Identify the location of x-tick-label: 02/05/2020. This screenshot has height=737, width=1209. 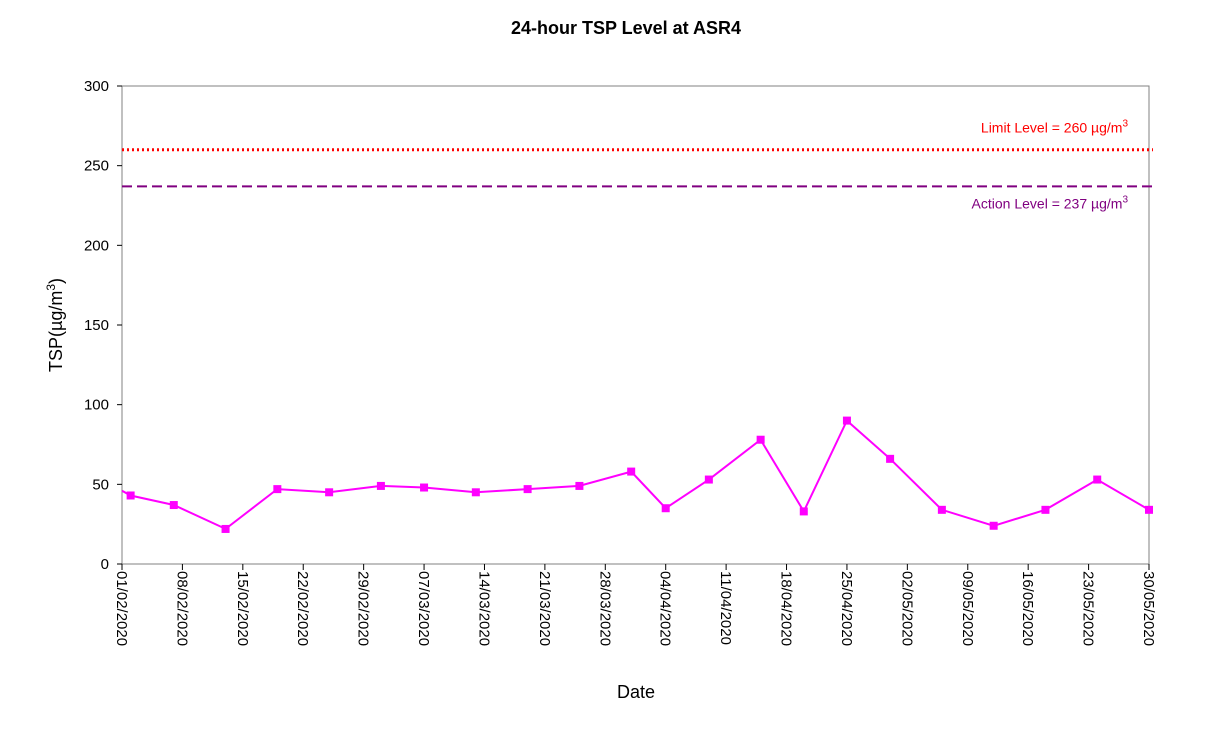
(906, 608).